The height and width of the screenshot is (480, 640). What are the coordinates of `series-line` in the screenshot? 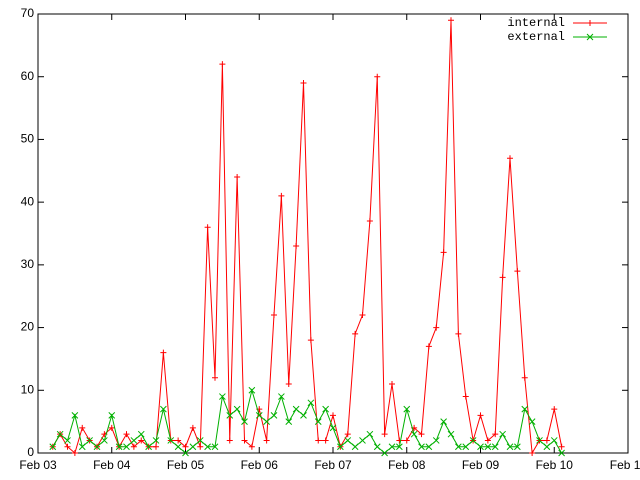 It's located at (307, 421).